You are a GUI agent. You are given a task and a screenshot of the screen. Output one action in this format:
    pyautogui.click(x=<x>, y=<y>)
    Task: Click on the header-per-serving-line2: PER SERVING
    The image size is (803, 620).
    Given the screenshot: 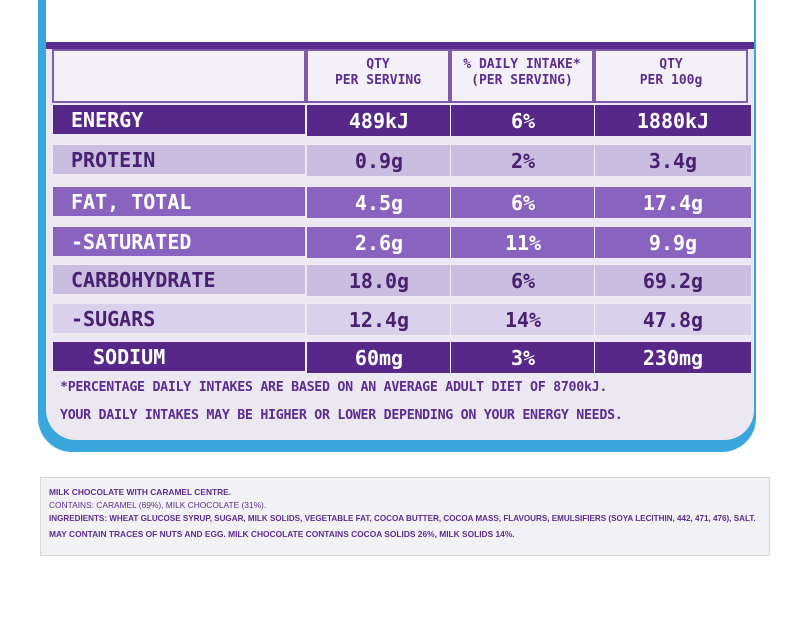 What is the action you would take?
    pyautogui.click(x=378, y=80)
    